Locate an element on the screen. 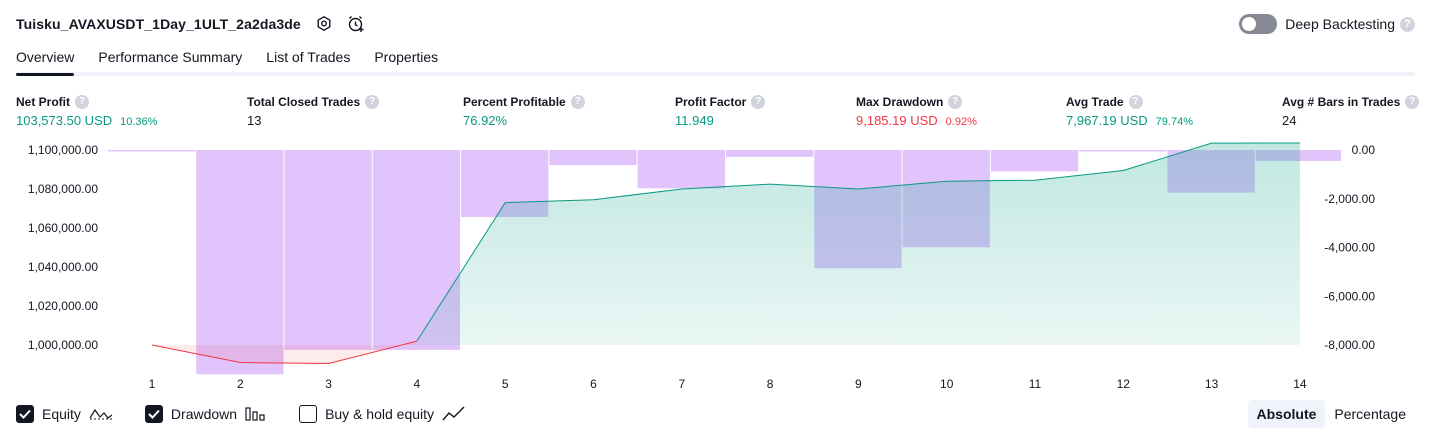 This screenshot has width=1431, height=438. percentage-button: Percentage is located at coordinates (1370, 414).